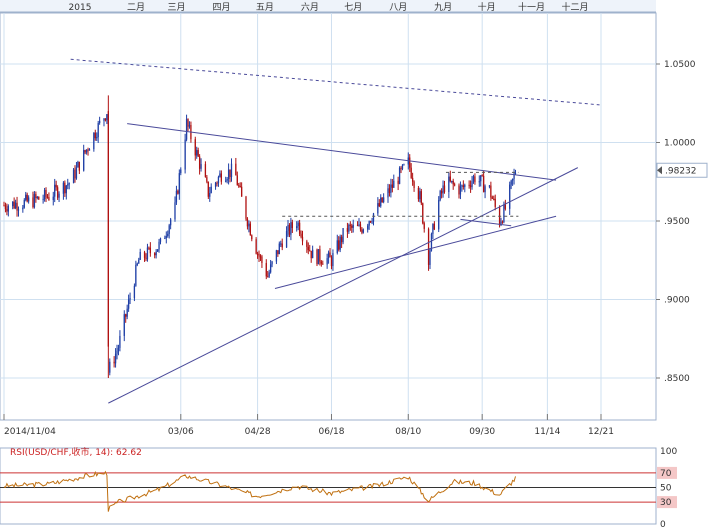  Describe the element at coordinates (668, 452) in the screenshot. I see `rsi-axis-label: 100` at that location.